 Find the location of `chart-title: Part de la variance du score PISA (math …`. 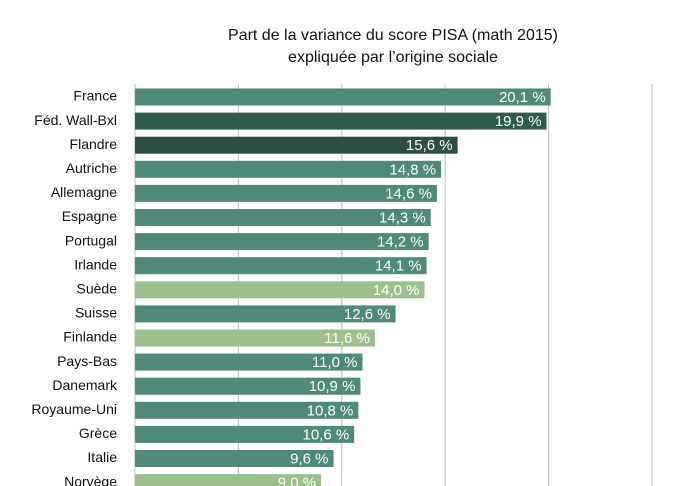

chart-title: Part de la variance du score PISA (math … is located at coordinates (393, 35).